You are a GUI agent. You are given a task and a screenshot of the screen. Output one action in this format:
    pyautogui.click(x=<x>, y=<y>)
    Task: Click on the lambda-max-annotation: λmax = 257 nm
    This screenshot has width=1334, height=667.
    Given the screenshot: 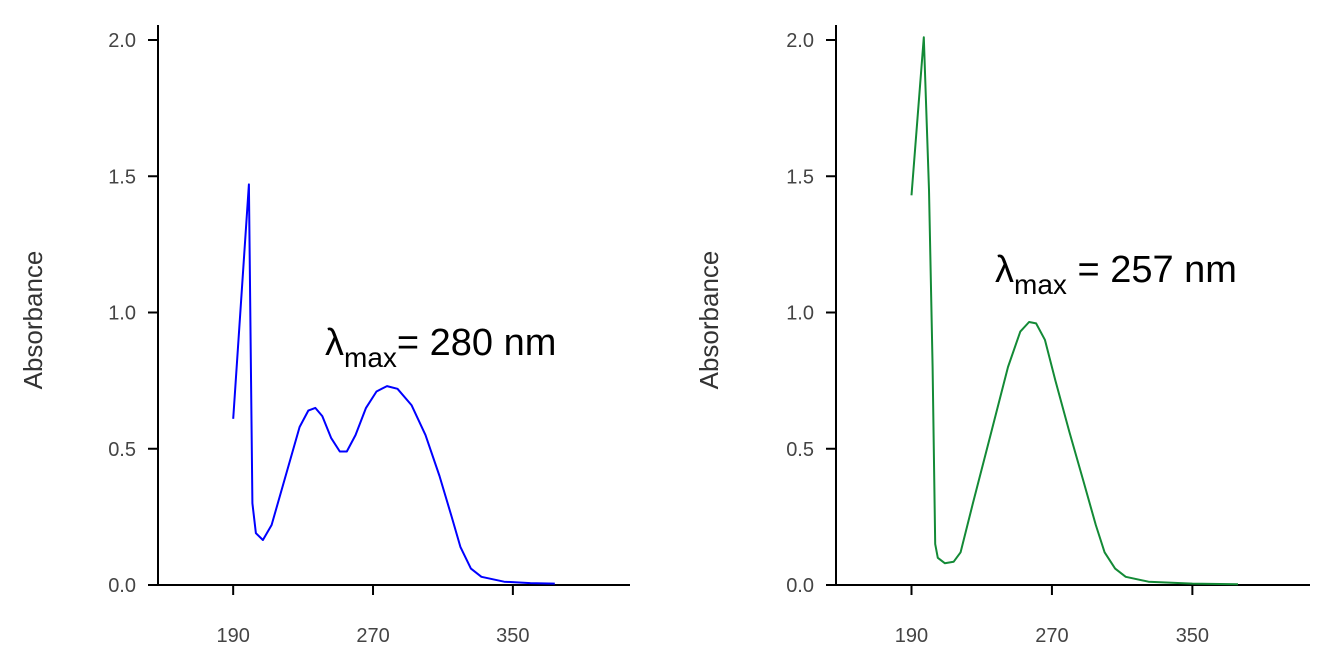 What is the action you would take?
    pyautogui.click(x=1116, y=274)
    